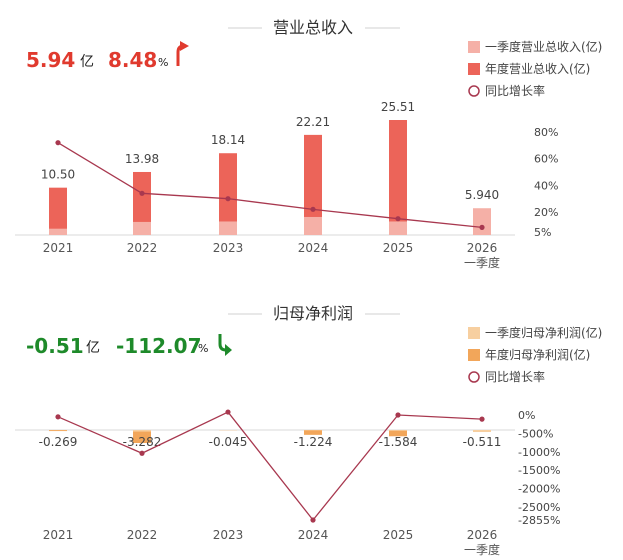 Image resolution: width=623 pixels, height=560 pixels. Describe the element at coordinates (58, 248) in the screenshot. I see `revenue-x-tick: 2021` at that location.